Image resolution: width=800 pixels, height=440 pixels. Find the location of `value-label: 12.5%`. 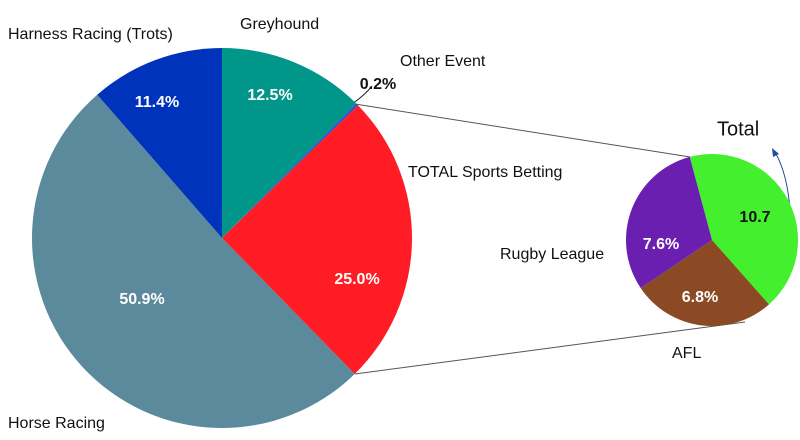

value-label: 12.5% is located at coordinates (269, 95).